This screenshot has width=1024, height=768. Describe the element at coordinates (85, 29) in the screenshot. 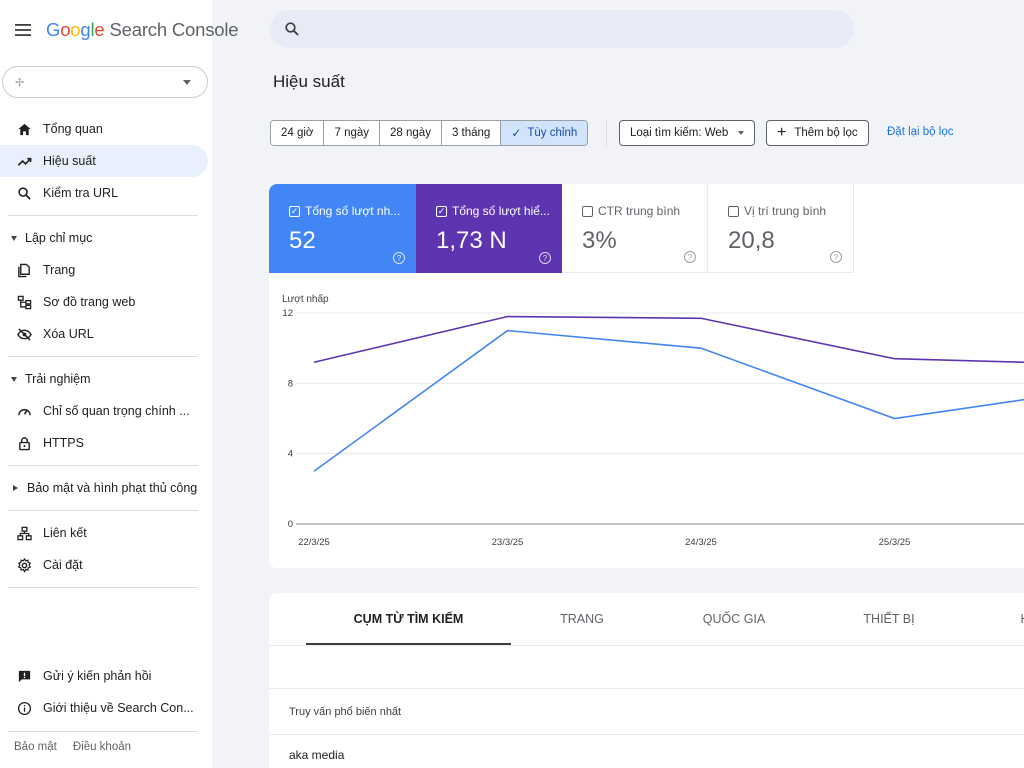

I see `logo-letter: g` at that location.